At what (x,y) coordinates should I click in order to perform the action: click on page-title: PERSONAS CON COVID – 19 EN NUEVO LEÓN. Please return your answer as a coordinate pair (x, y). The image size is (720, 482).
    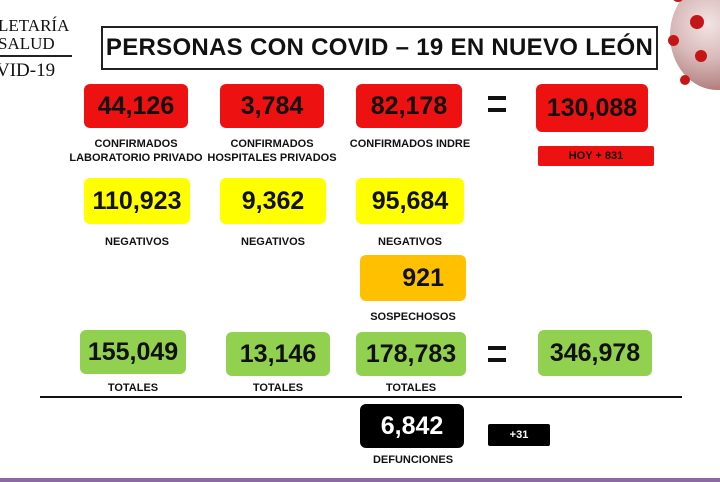
    Looking at the image, I should click on (379, 48).